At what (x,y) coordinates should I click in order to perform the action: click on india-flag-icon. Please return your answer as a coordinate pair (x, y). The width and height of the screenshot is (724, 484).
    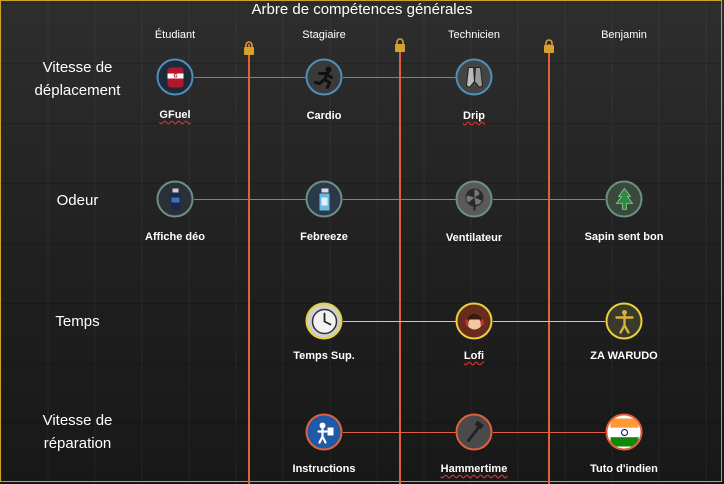
    Looking at the image, I should click on (624, 432).